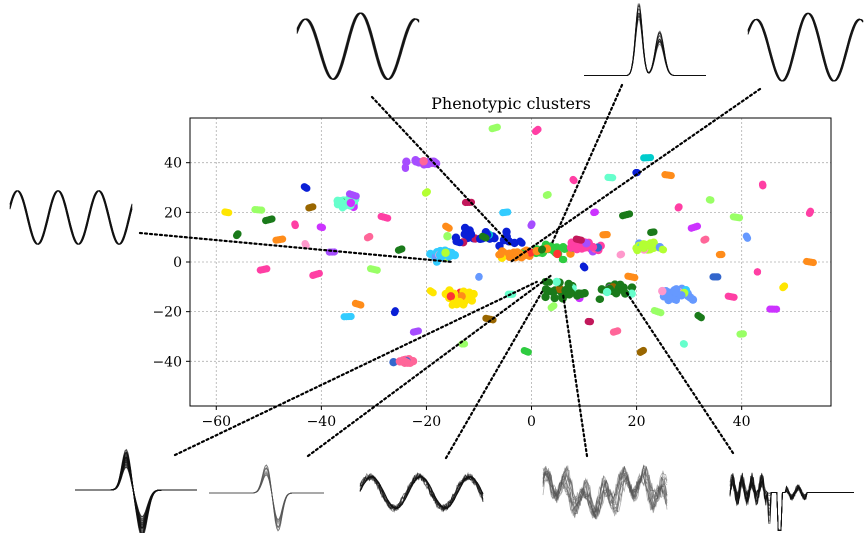 The image size is (867, 533). Describe the element at coordinates (531, 422) in the screenshot. I see `x-tick-label-3: 0` at that location.